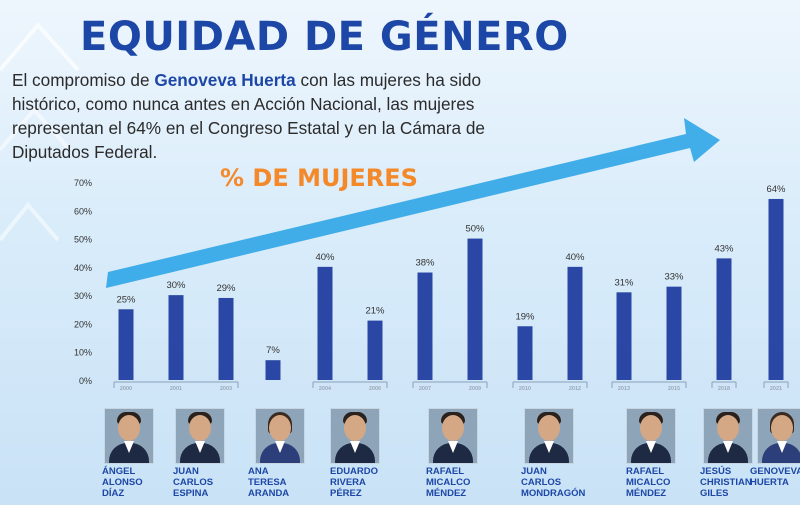  Describe the element at coordinates (425, 389) in the screenshot. I see `x-tick-label: 2007` at that location.